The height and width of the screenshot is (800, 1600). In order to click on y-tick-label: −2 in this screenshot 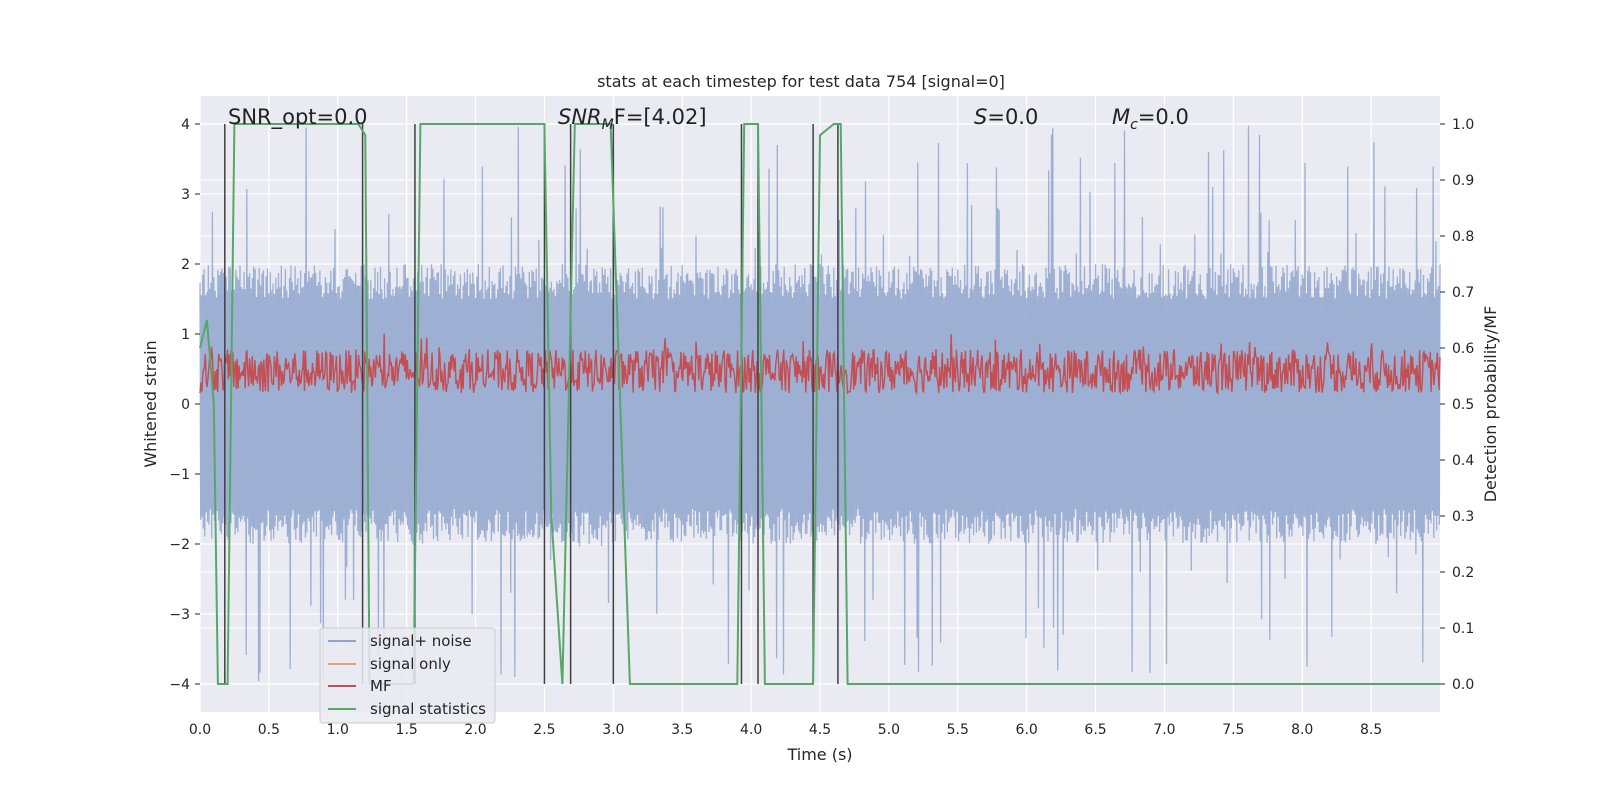, I will do `click(179, 545)`.